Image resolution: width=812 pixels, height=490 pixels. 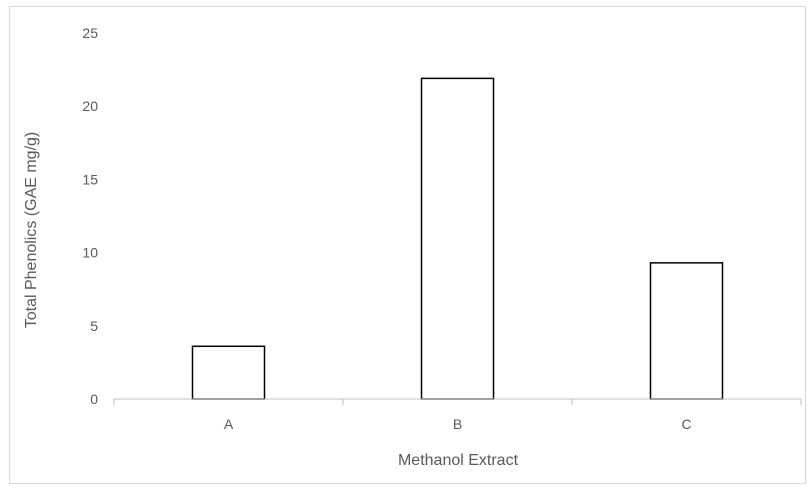 What do you see at coordinates (31, 230) in the screenshot?
I see `y-axis-title: Total Phenolics (GAE mg/g)` at bounding box center [31, 230].